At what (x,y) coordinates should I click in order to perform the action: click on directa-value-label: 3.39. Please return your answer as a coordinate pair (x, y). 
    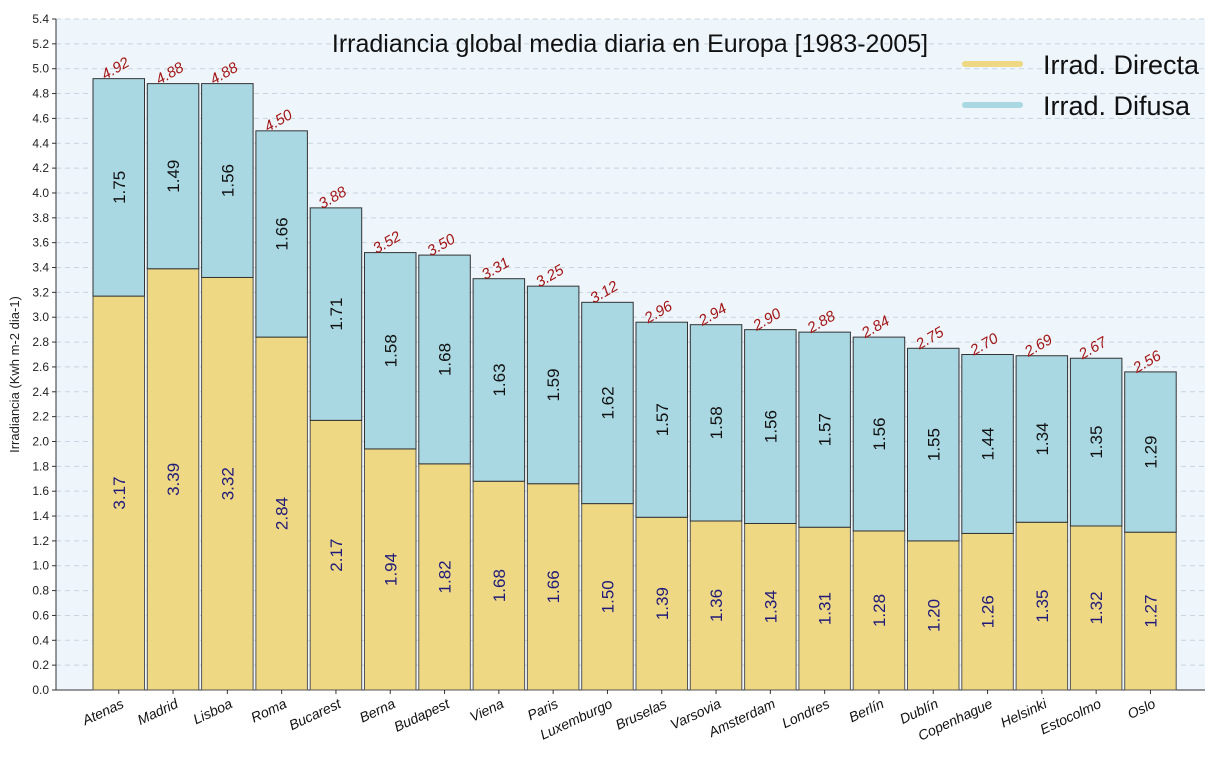
    Looking at the image, I should click on (173, 479).